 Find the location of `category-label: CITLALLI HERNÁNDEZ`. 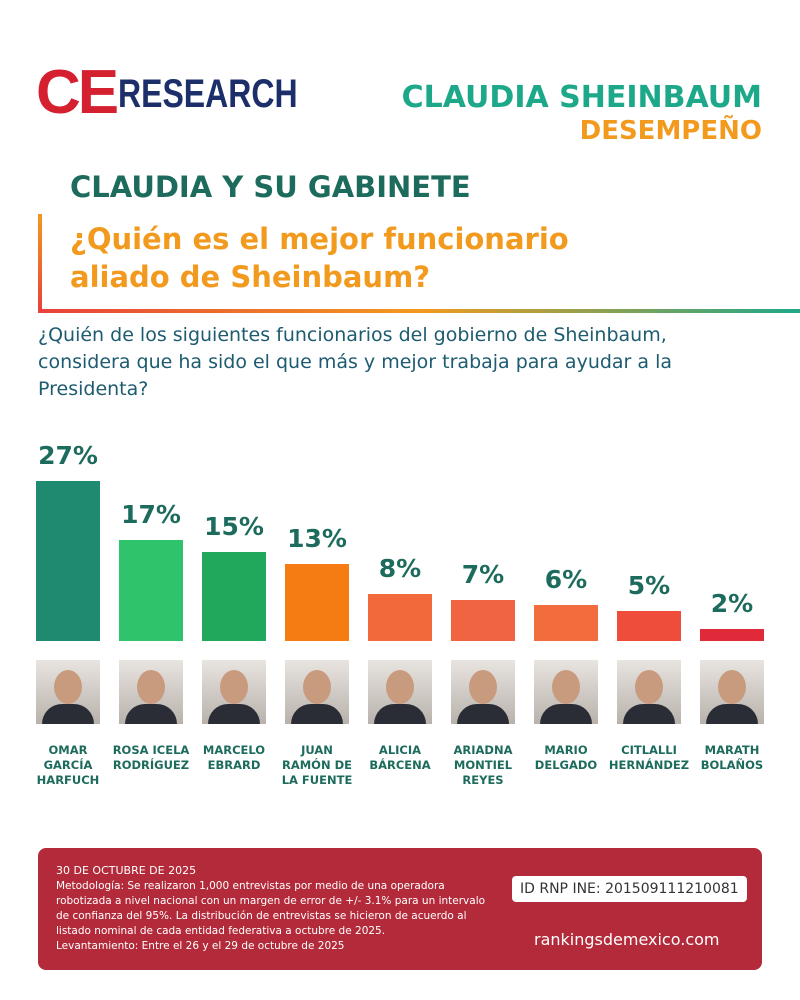

category-label: CITLALLI HERNÁNDEZ is located at coordinates (649, 757).